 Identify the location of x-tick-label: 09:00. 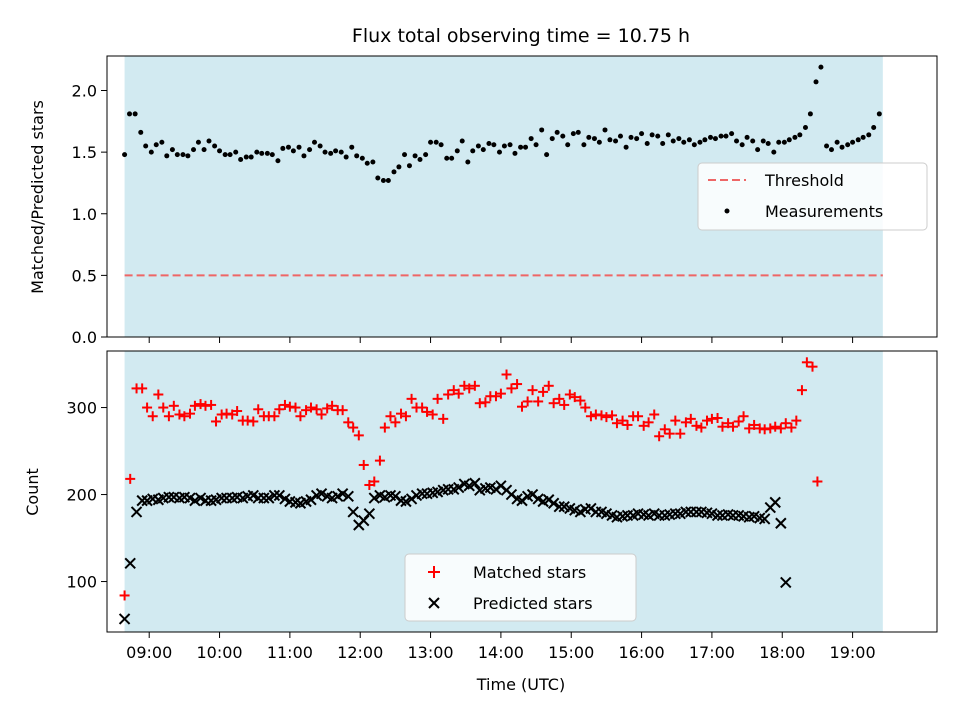
(149, 652).